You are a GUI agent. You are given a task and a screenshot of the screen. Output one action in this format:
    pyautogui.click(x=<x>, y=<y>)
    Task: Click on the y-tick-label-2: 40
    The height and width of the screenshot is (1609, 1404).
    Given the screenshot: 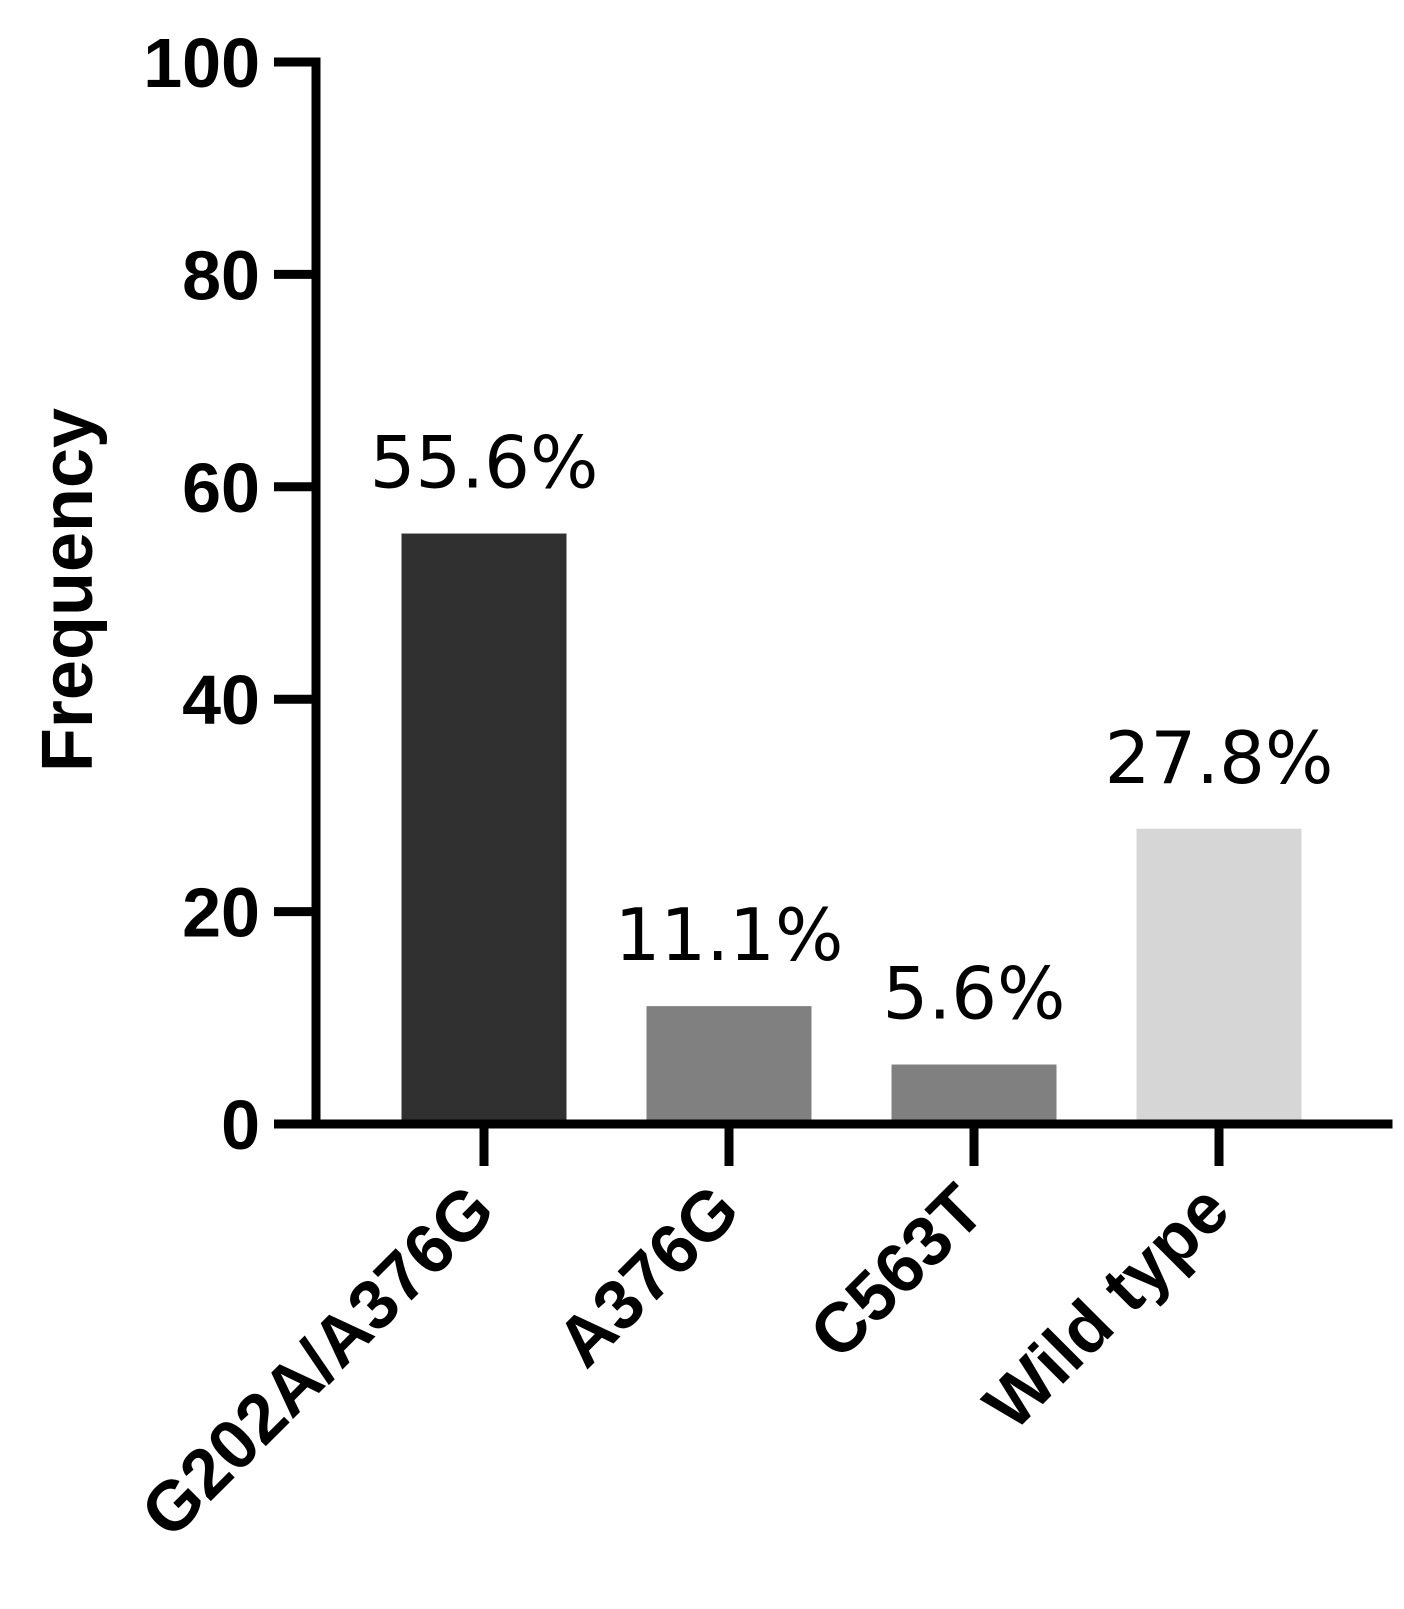 What is the action you would take?
    pyautogui.click(x=221, y=700)
    